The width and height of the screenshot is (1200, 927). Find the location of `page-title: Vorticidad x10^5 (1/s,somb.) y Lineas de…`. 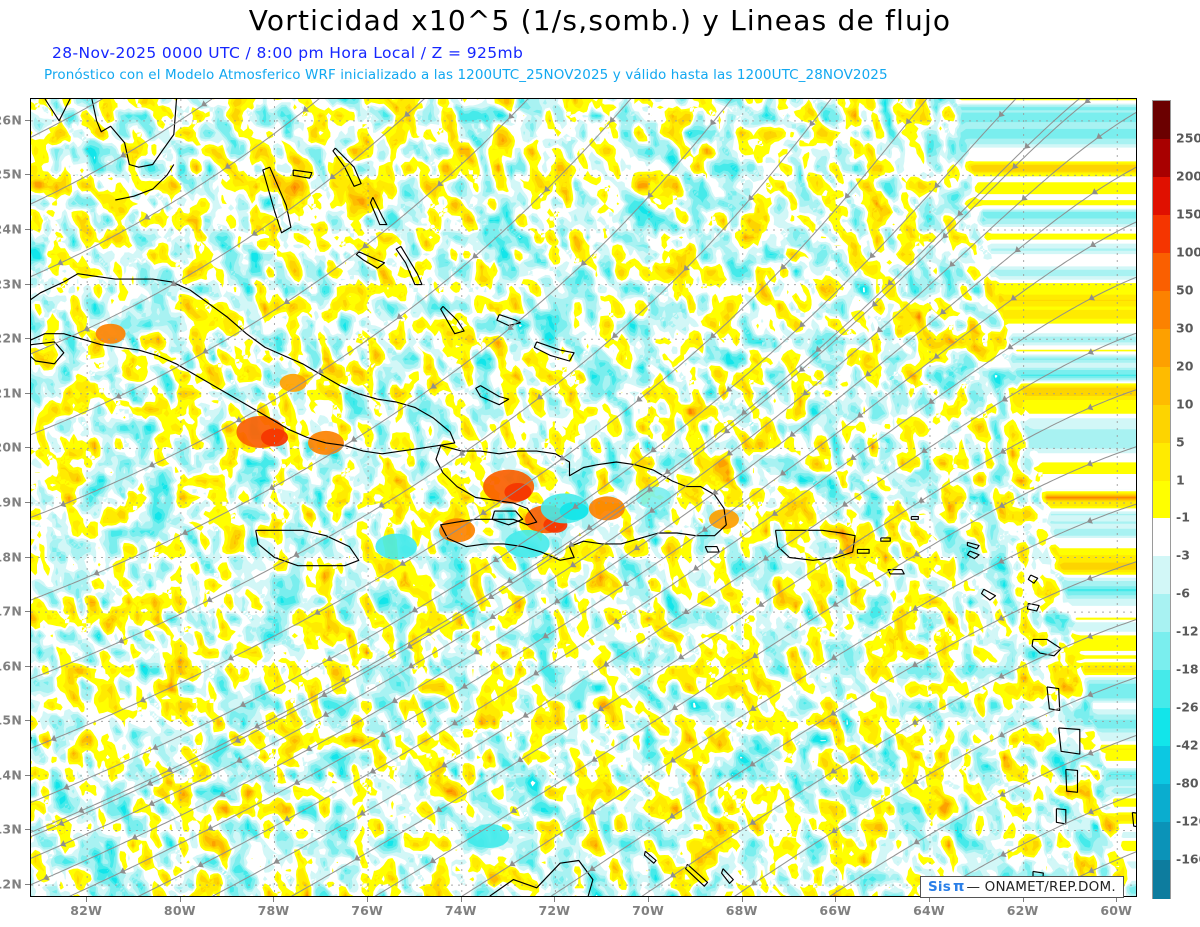

page-title: Vorticidad x10^5 (1/s,somb.) y Lineas de… is located at coordinates (600, 20).